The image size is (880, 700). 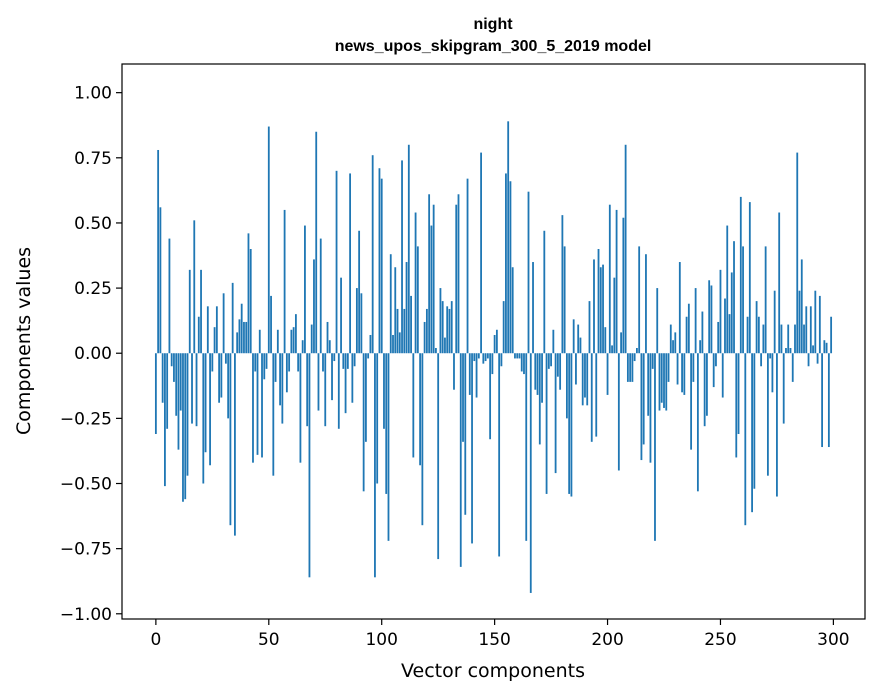 I want to click on y-tick-label-1: −0.75, so click(x=86, y=550).